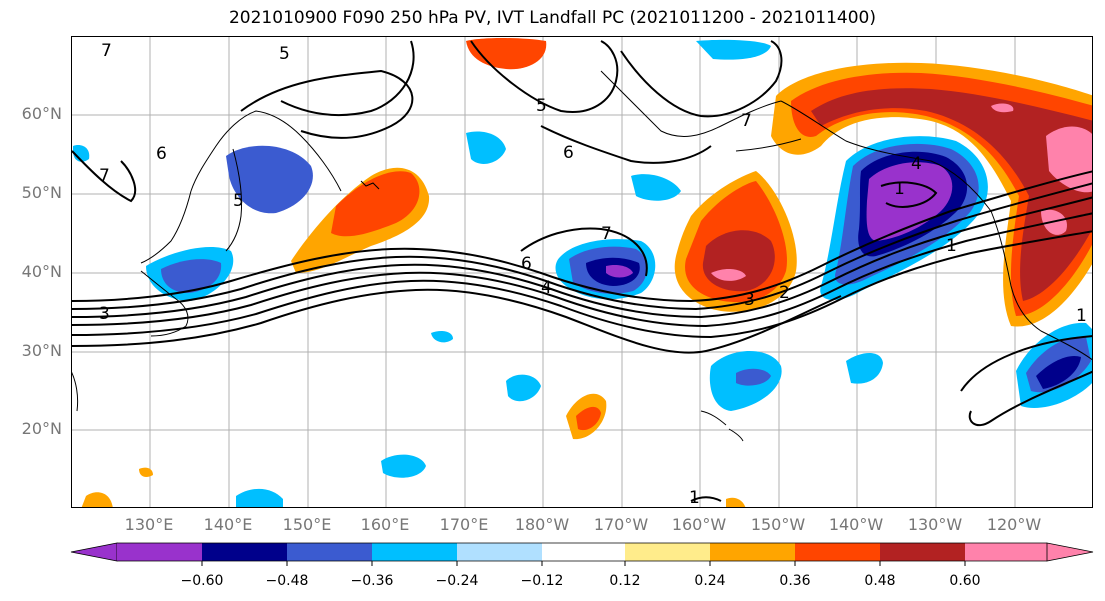  What do you see at coordinates (149, 524) in the screenshot?
I see `lon-label-130e: 130°E` at bounding box center [149, 524].